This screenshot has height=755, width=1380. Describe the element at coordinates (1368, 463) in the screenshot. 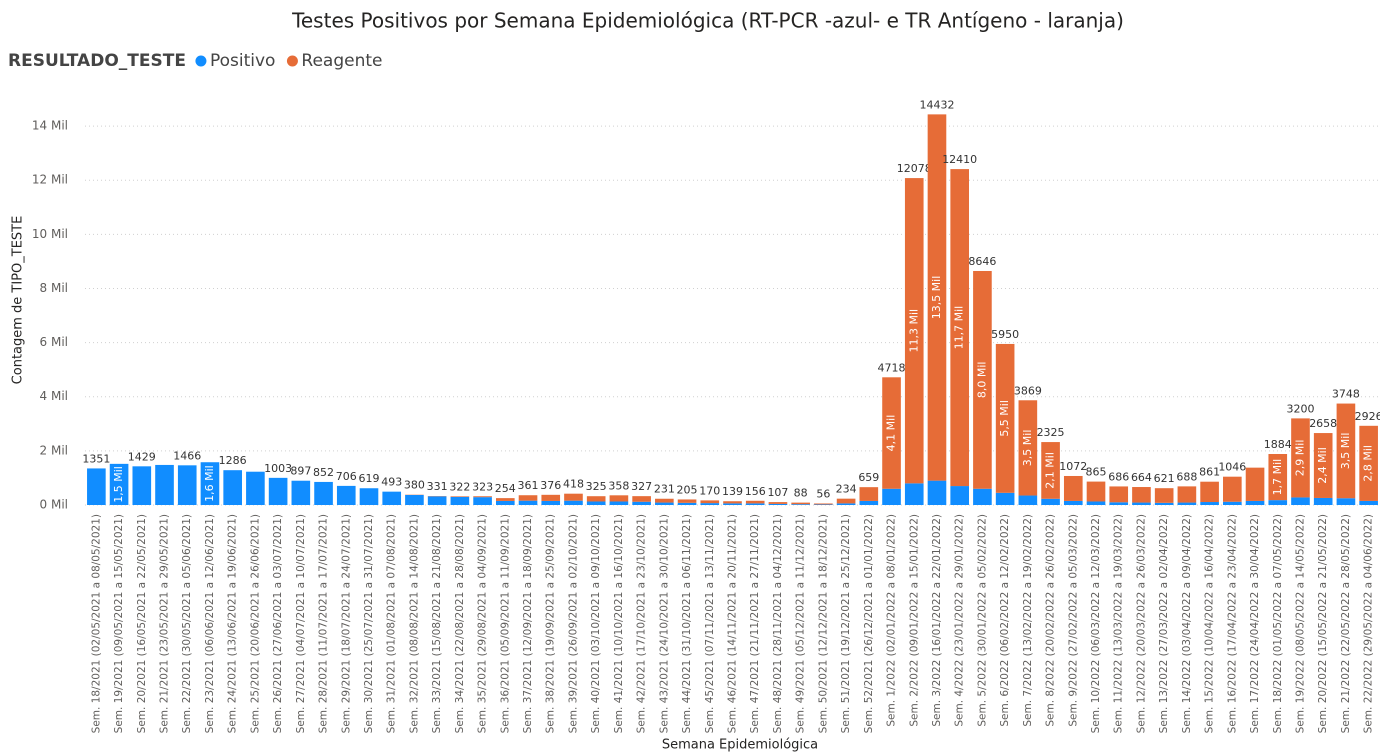

I see `segment-label: 2,8 Mil` at that location.